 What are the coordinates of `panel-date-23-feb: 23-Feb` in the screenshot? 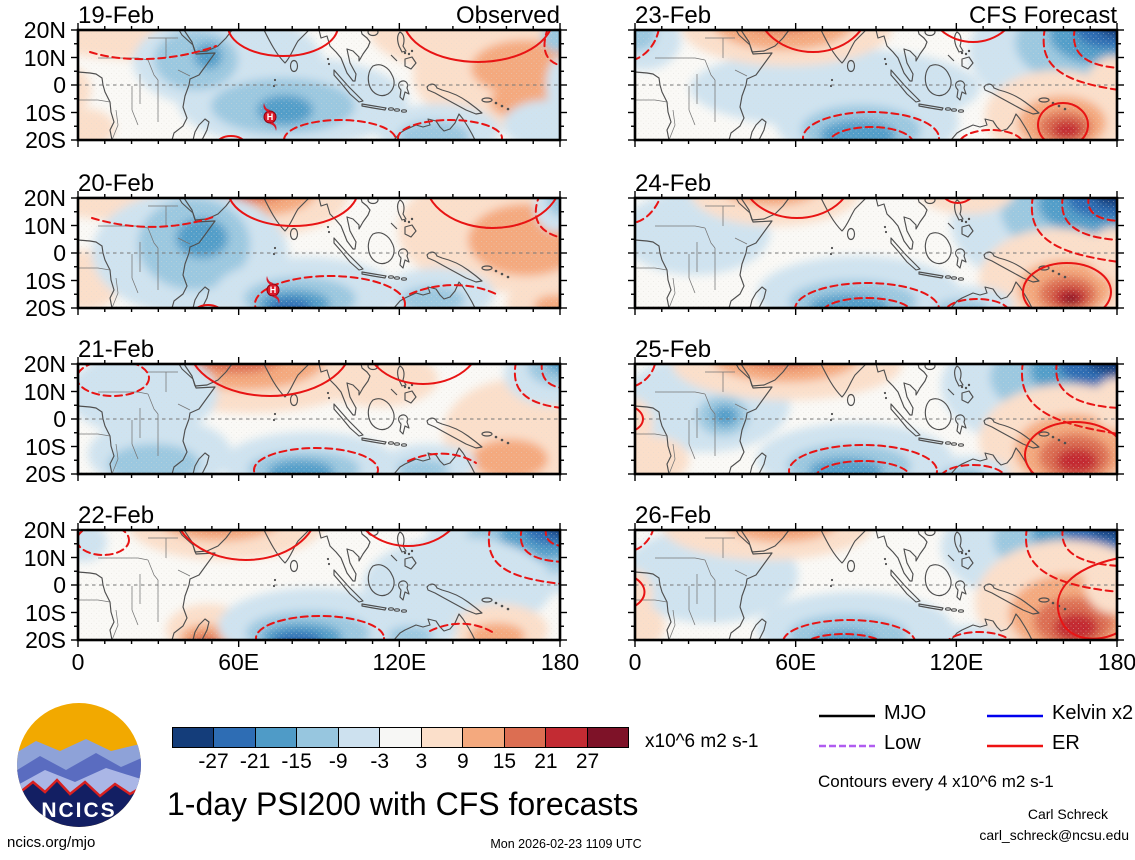 It's located at (673, 15).